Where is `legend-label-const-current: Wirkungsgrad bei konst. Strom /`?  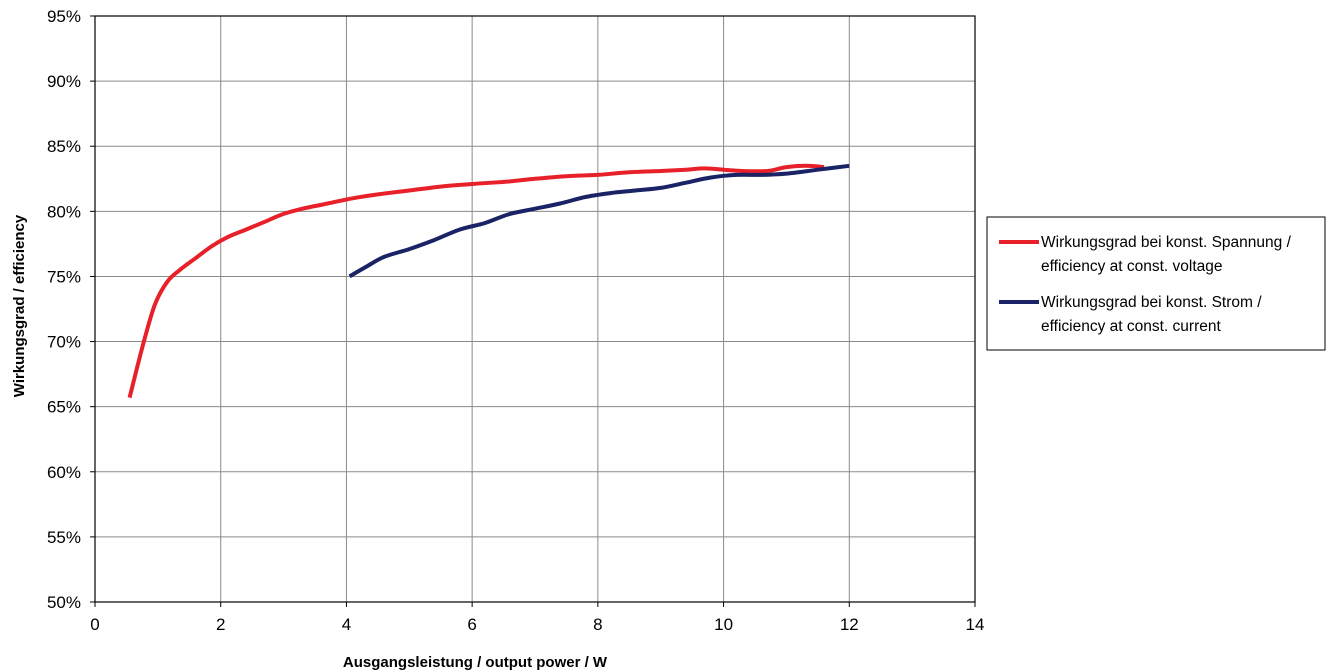 legend-label-const-current: Wirkungsgrad bei konst. Strom / is located at coordinates (1151, 302).